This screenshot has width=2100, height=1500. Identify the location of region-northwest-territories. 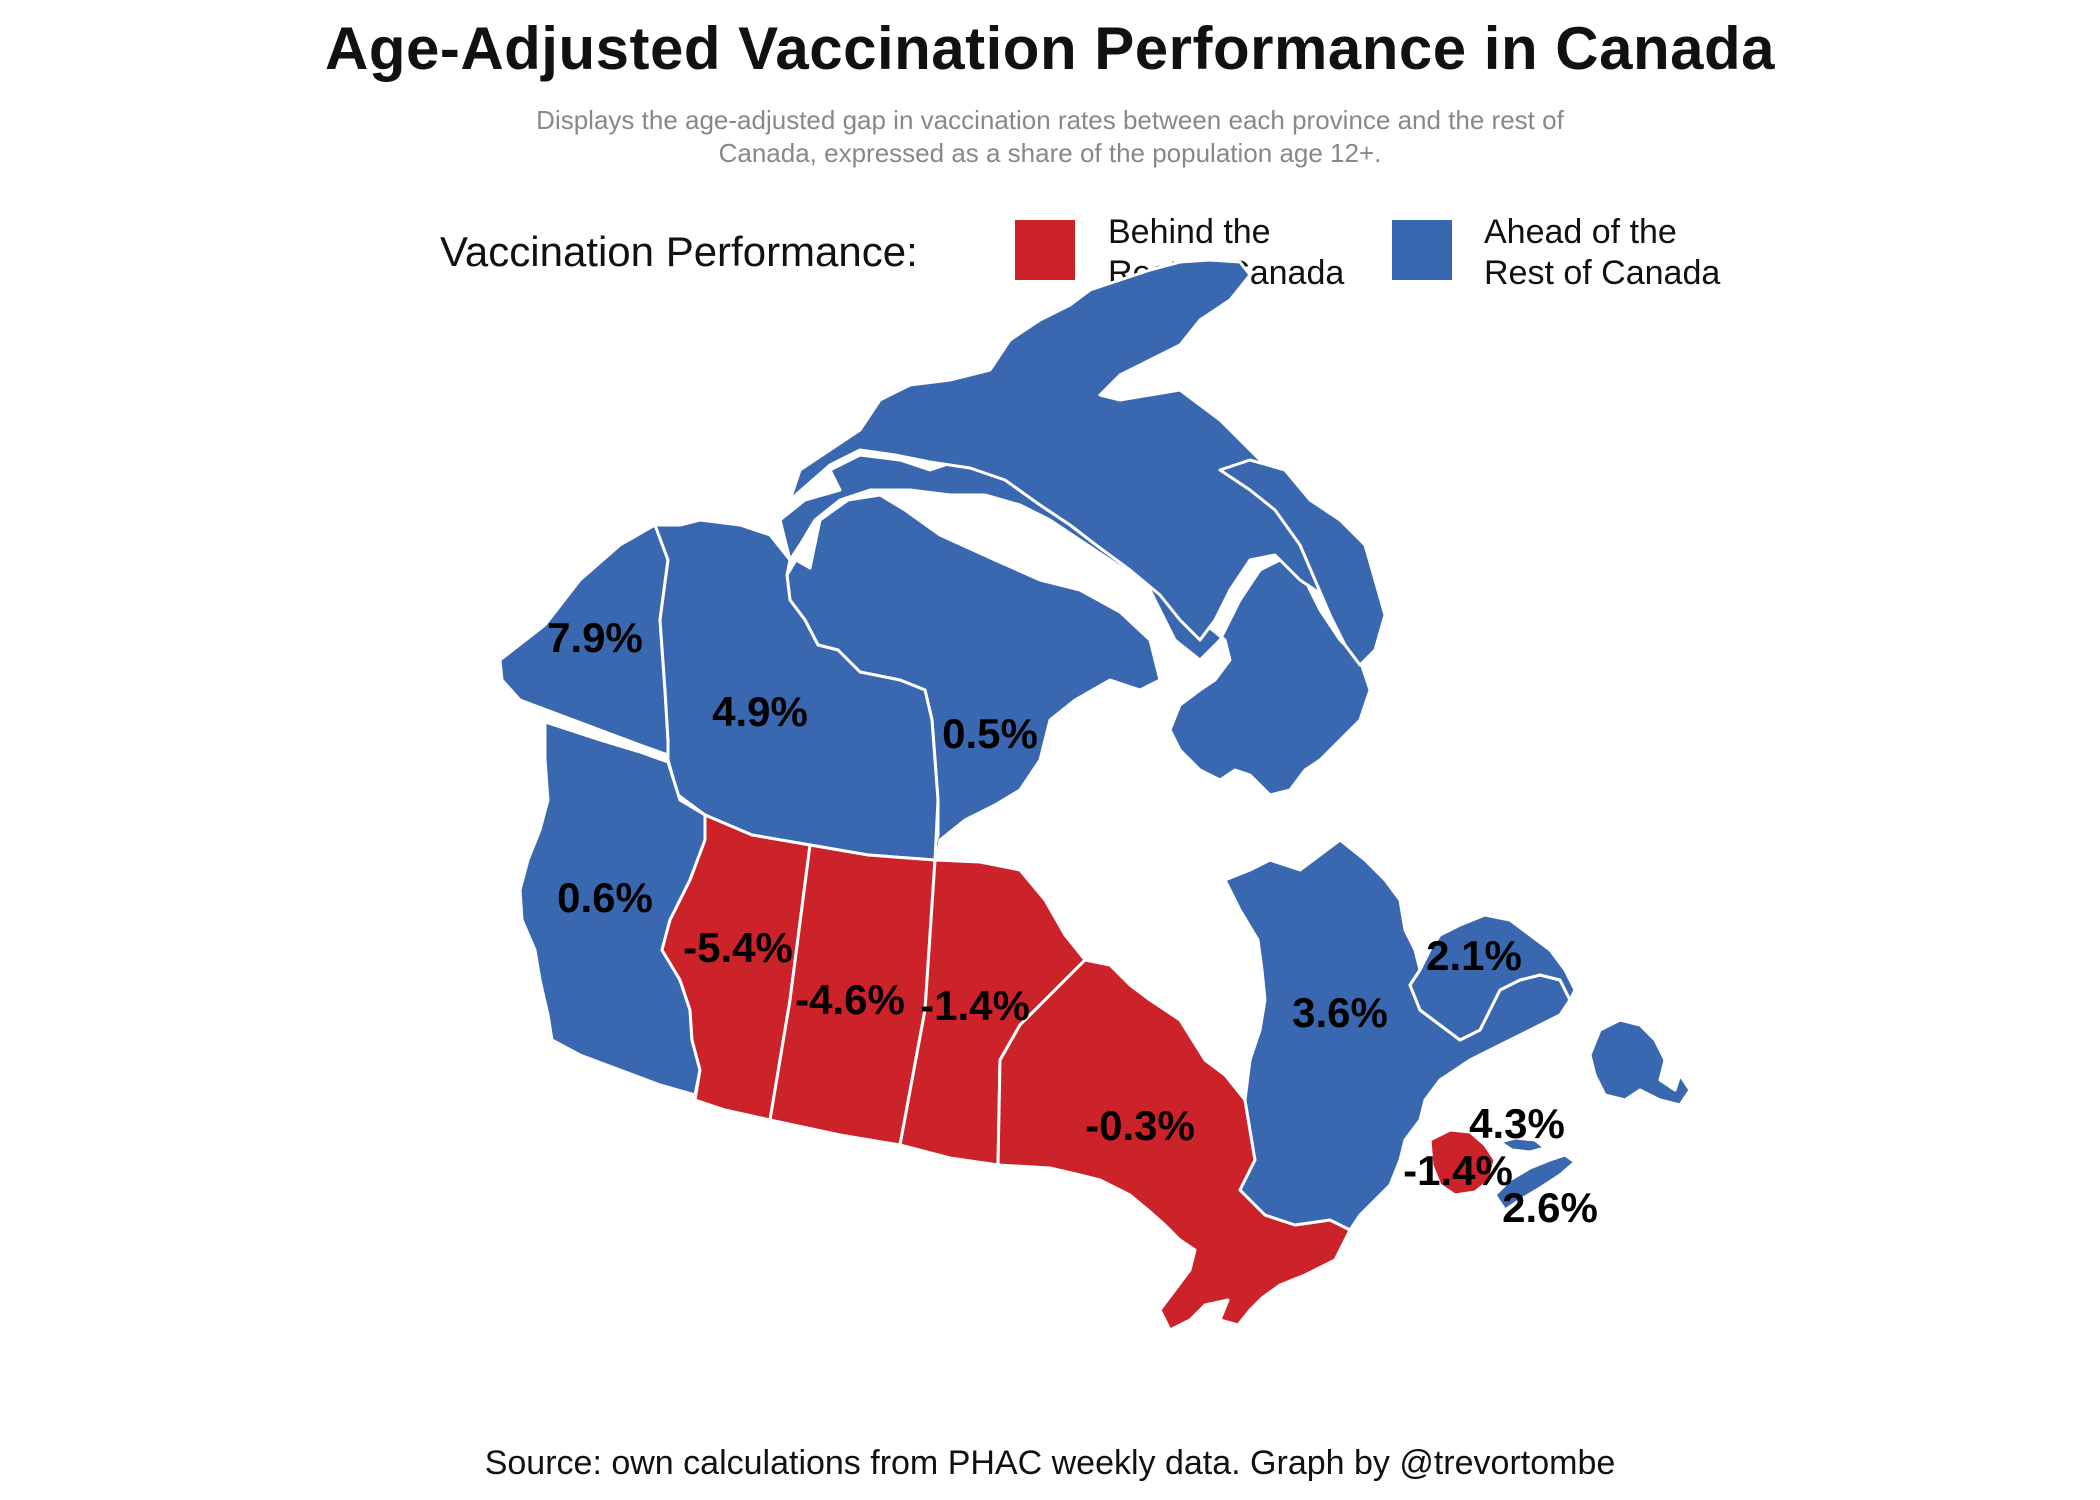
(796, 690).